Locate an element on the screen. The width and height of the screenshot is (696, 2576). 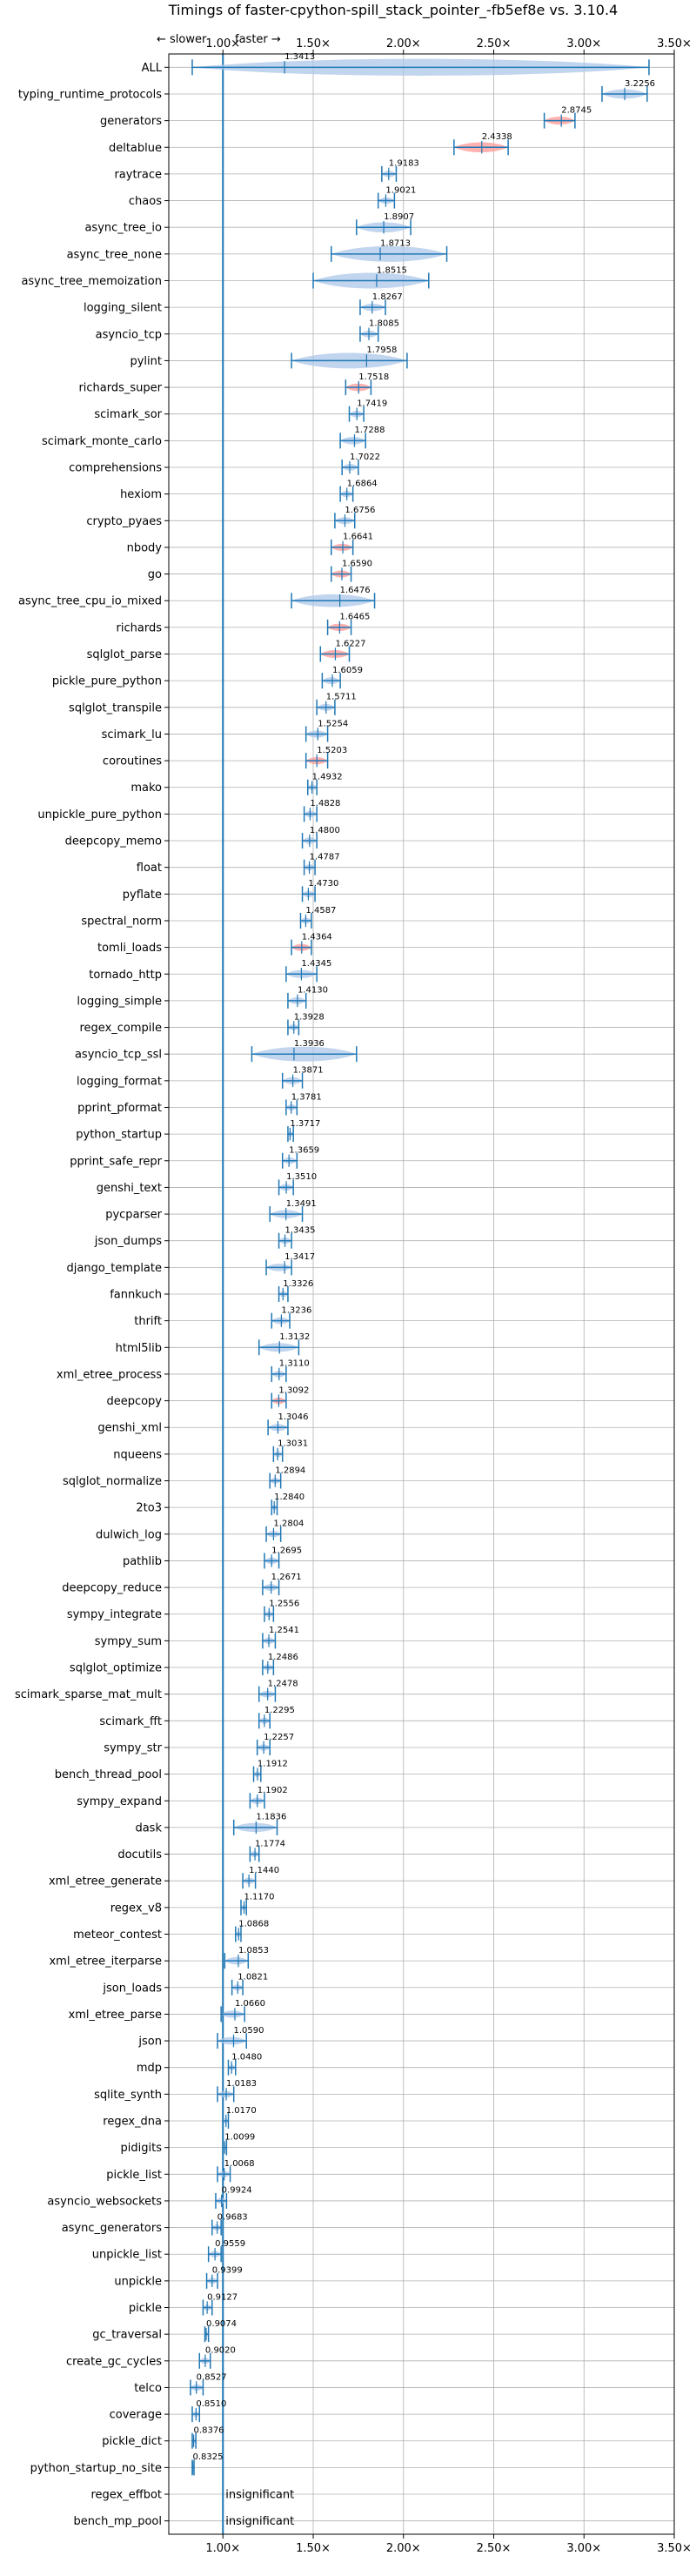
category-label: sqlglot_parse is located at coordinates (124, 654).